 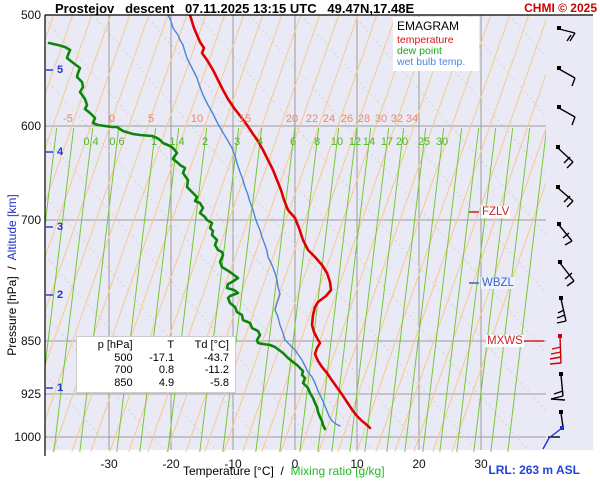 I want to click on pressure-tick-label: 500, so click(x=30, y=15).